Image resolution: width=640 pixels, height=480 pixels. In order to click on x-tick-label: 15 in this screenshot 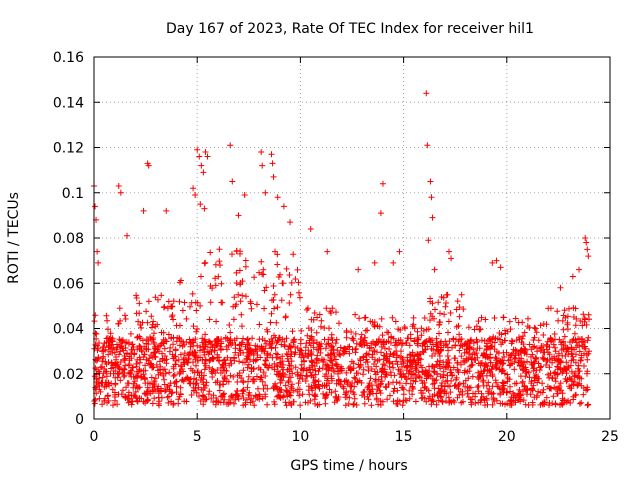, I will do `click(404, 437)`.